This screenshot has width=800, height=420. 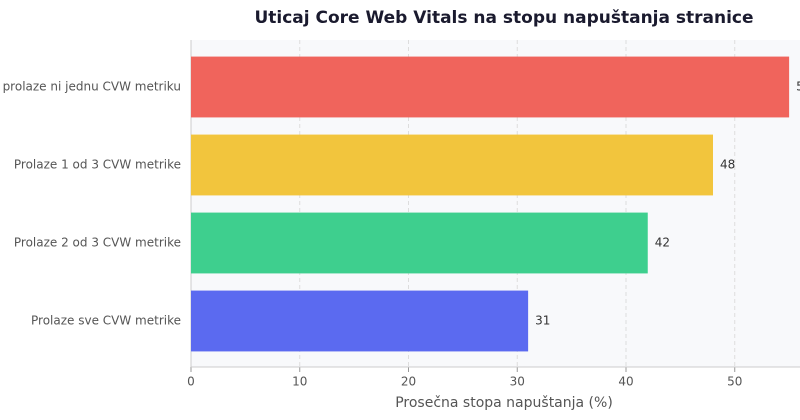 What do you see at coordinates (408, 382) in the screenshot?
I see `x-tick-label: 20` at bounding box center [408, 382].